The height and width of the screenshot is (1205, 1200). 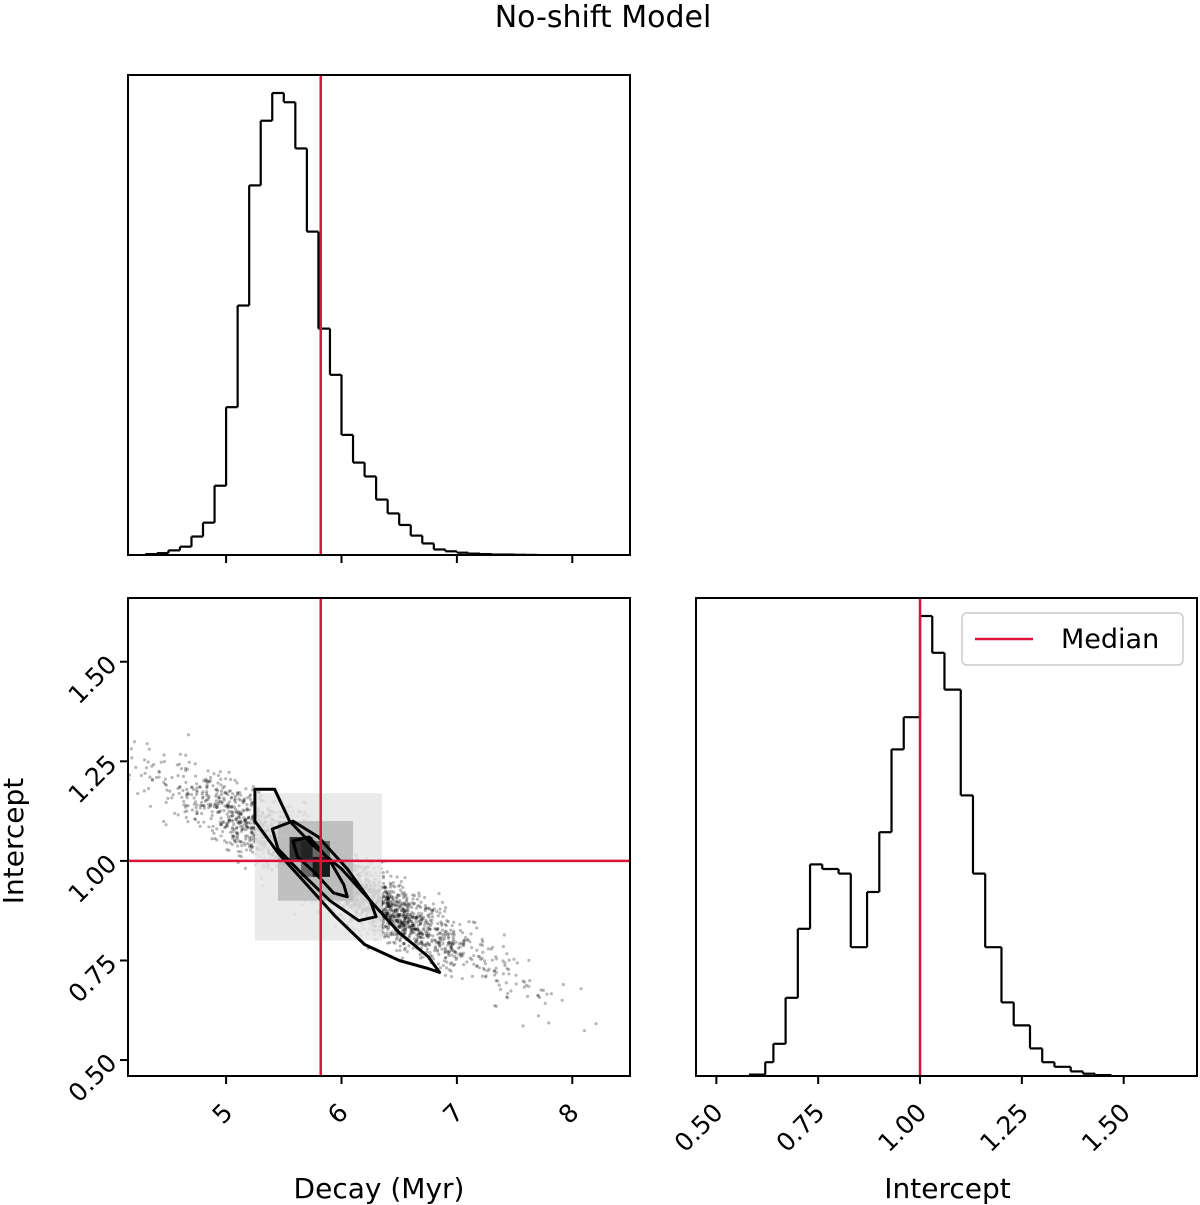 What do you see at coordinates (1072, 639) in the screenshot?
I see `legend: Median` at bounding box center [1072, 639].